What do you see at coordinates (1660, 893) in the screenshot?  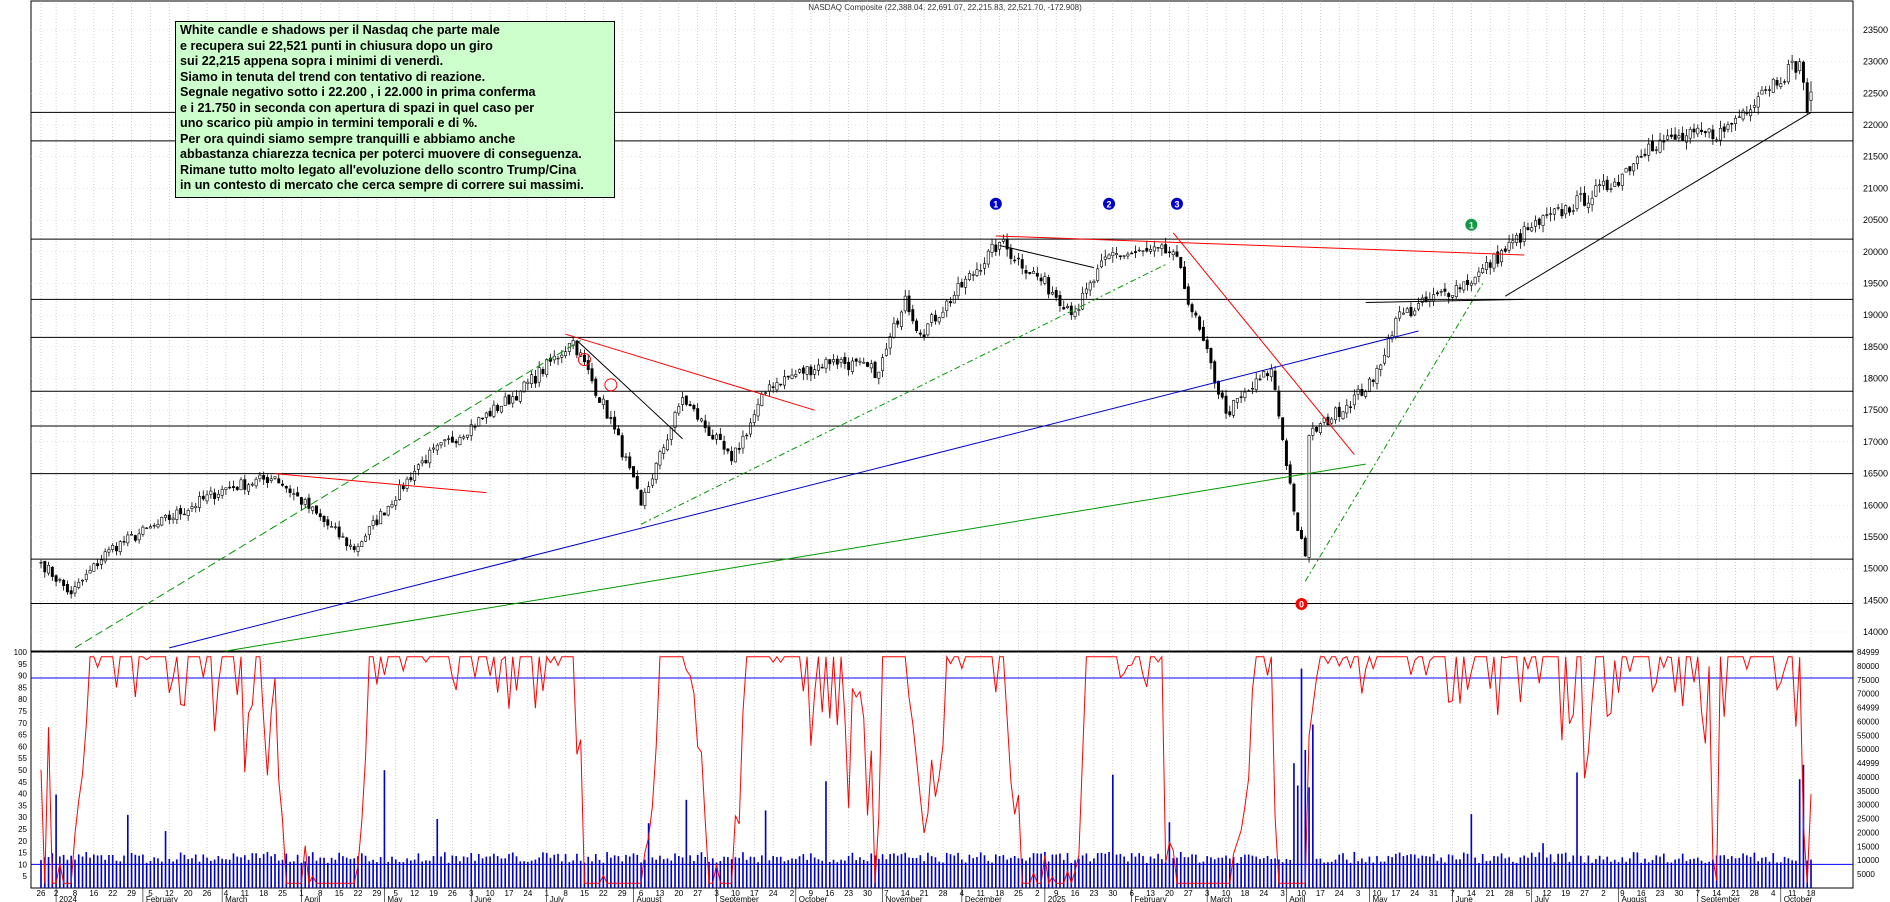 I see `x-day-tick: 23` at bounding box center [1660, 893].